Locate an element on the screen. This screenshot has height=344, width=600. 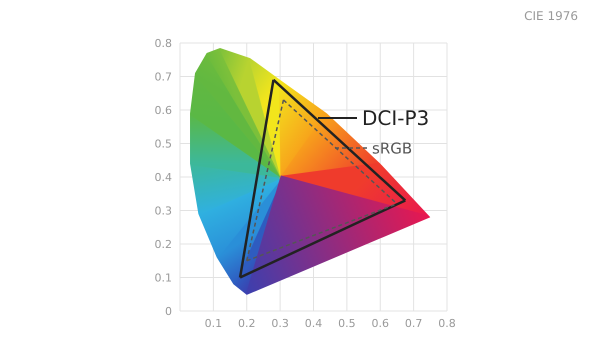
text: CIE 1976 is located at coordinates (551, 16).